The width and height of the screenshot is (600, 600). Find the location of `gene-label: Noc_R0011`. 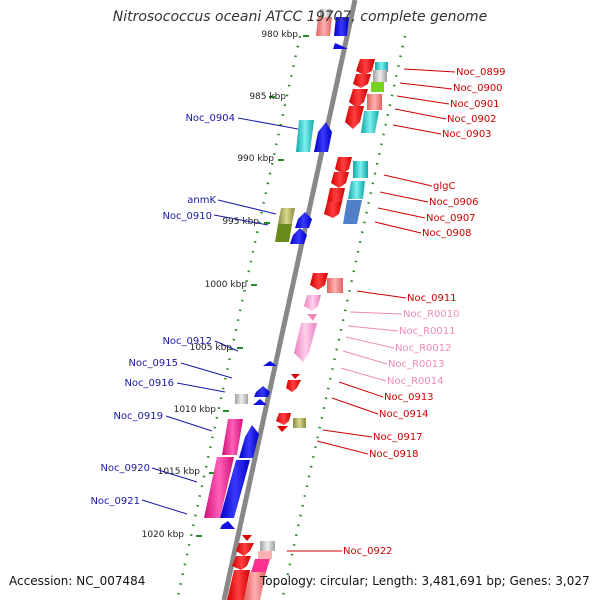

gene-label: Noc_R0011 is located at coordinates (427, 331).